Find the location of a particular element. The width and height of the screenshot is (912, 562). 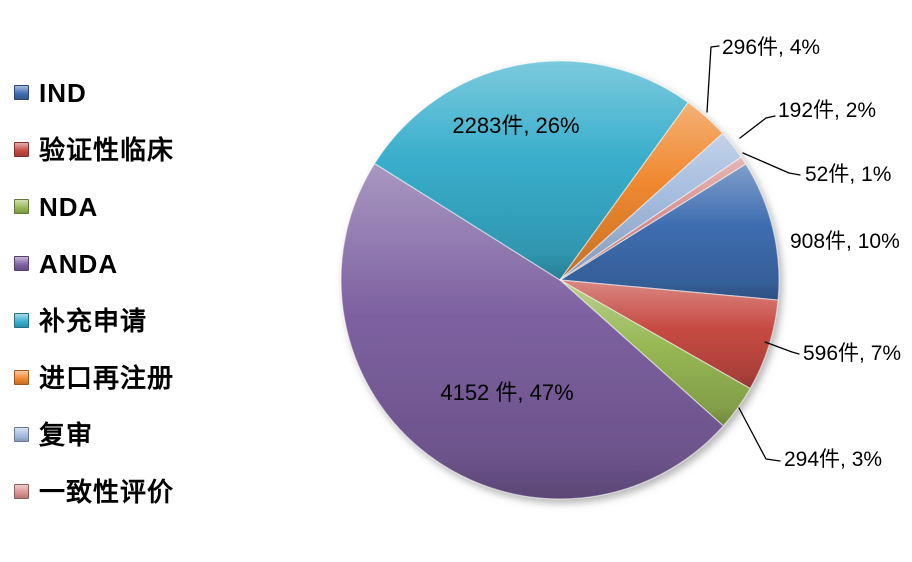

slice-label: 294件, 3% is located at coordinates (833, 459).